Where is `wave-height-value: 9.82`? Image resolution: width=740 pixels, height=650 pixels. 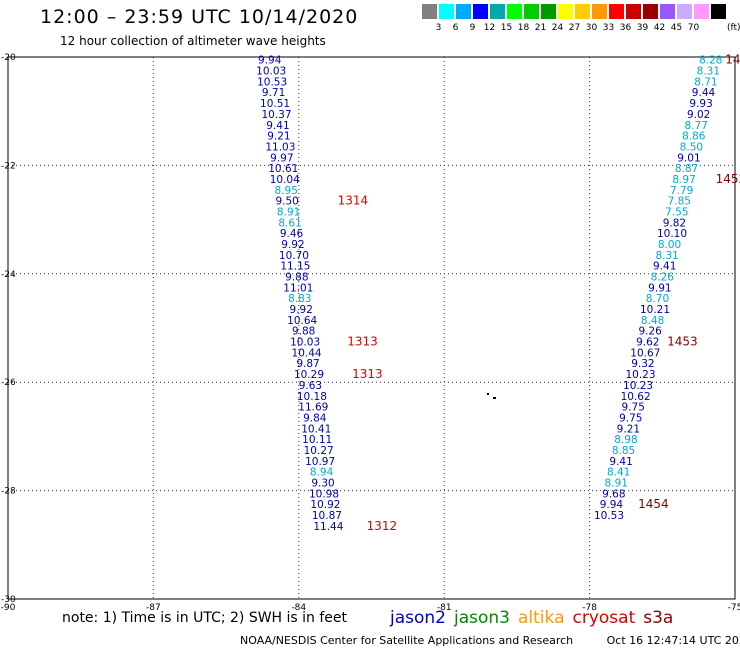 wave-height-value: 9.82 is located at coordinates (674, 223).